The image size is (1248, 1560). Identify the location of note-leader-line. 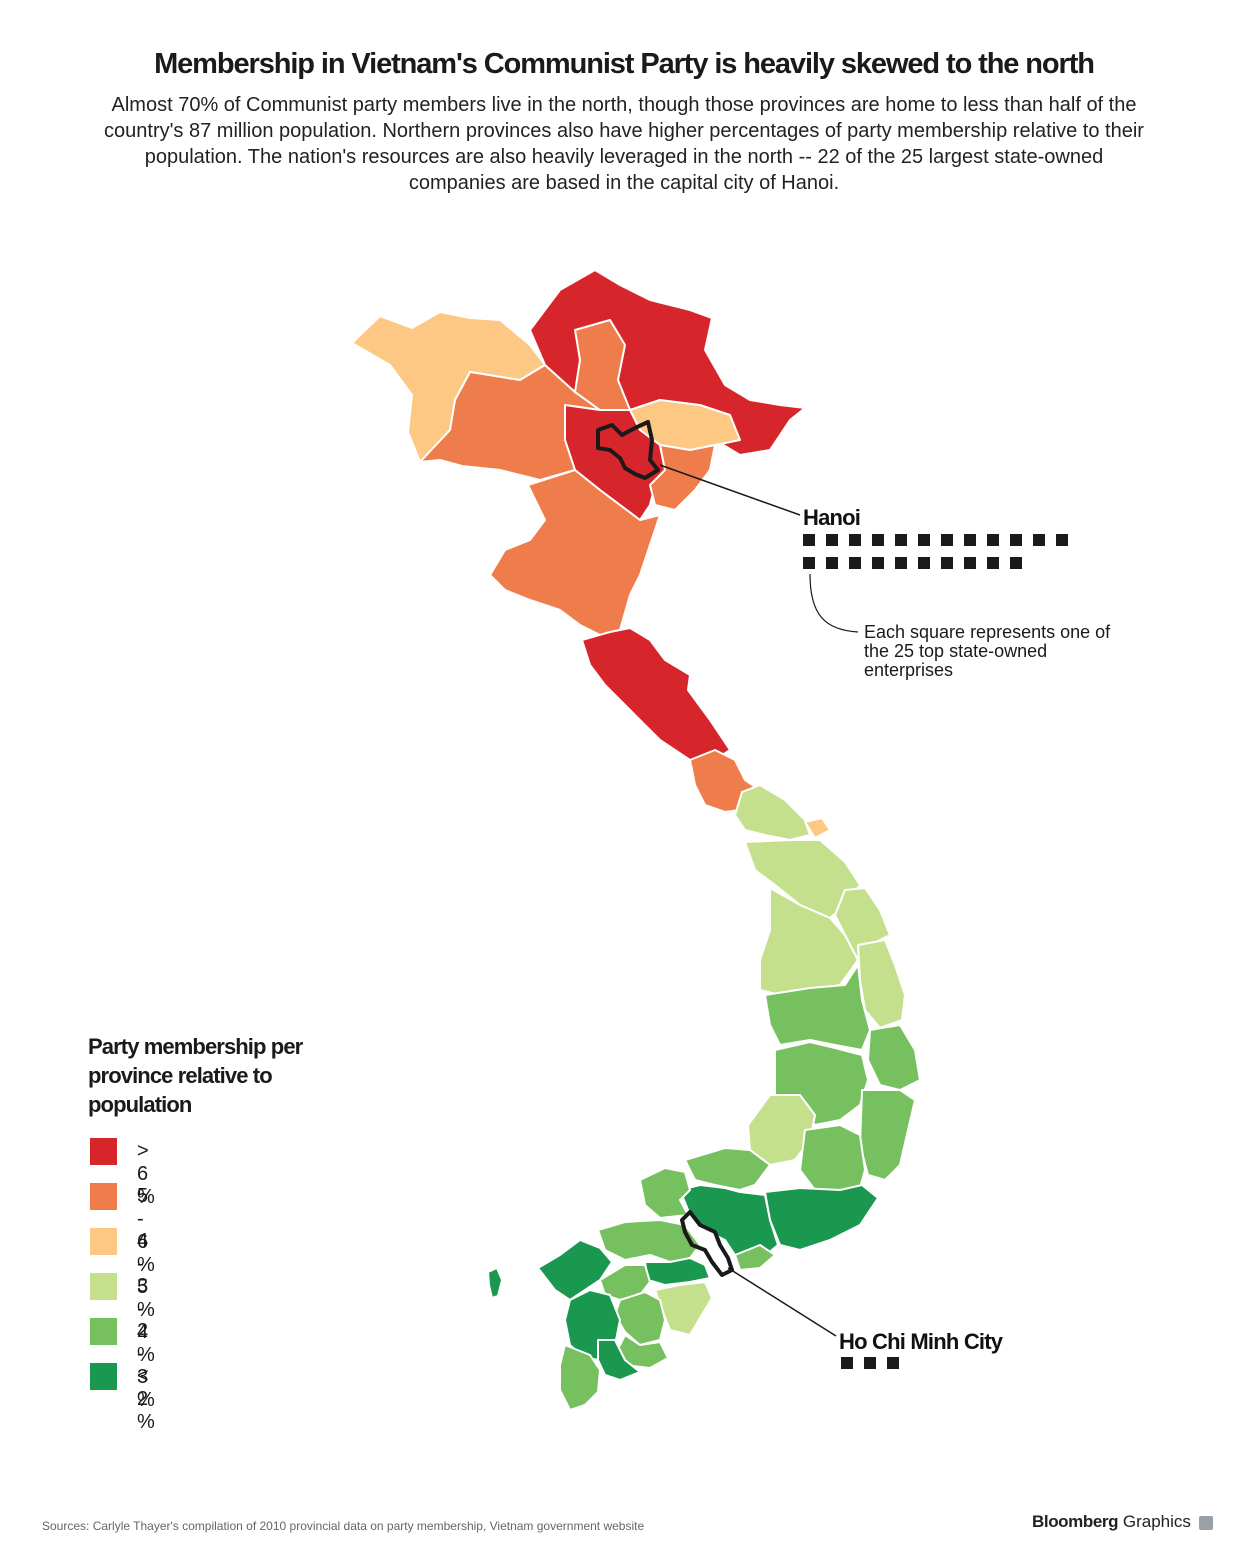
(834, 603).